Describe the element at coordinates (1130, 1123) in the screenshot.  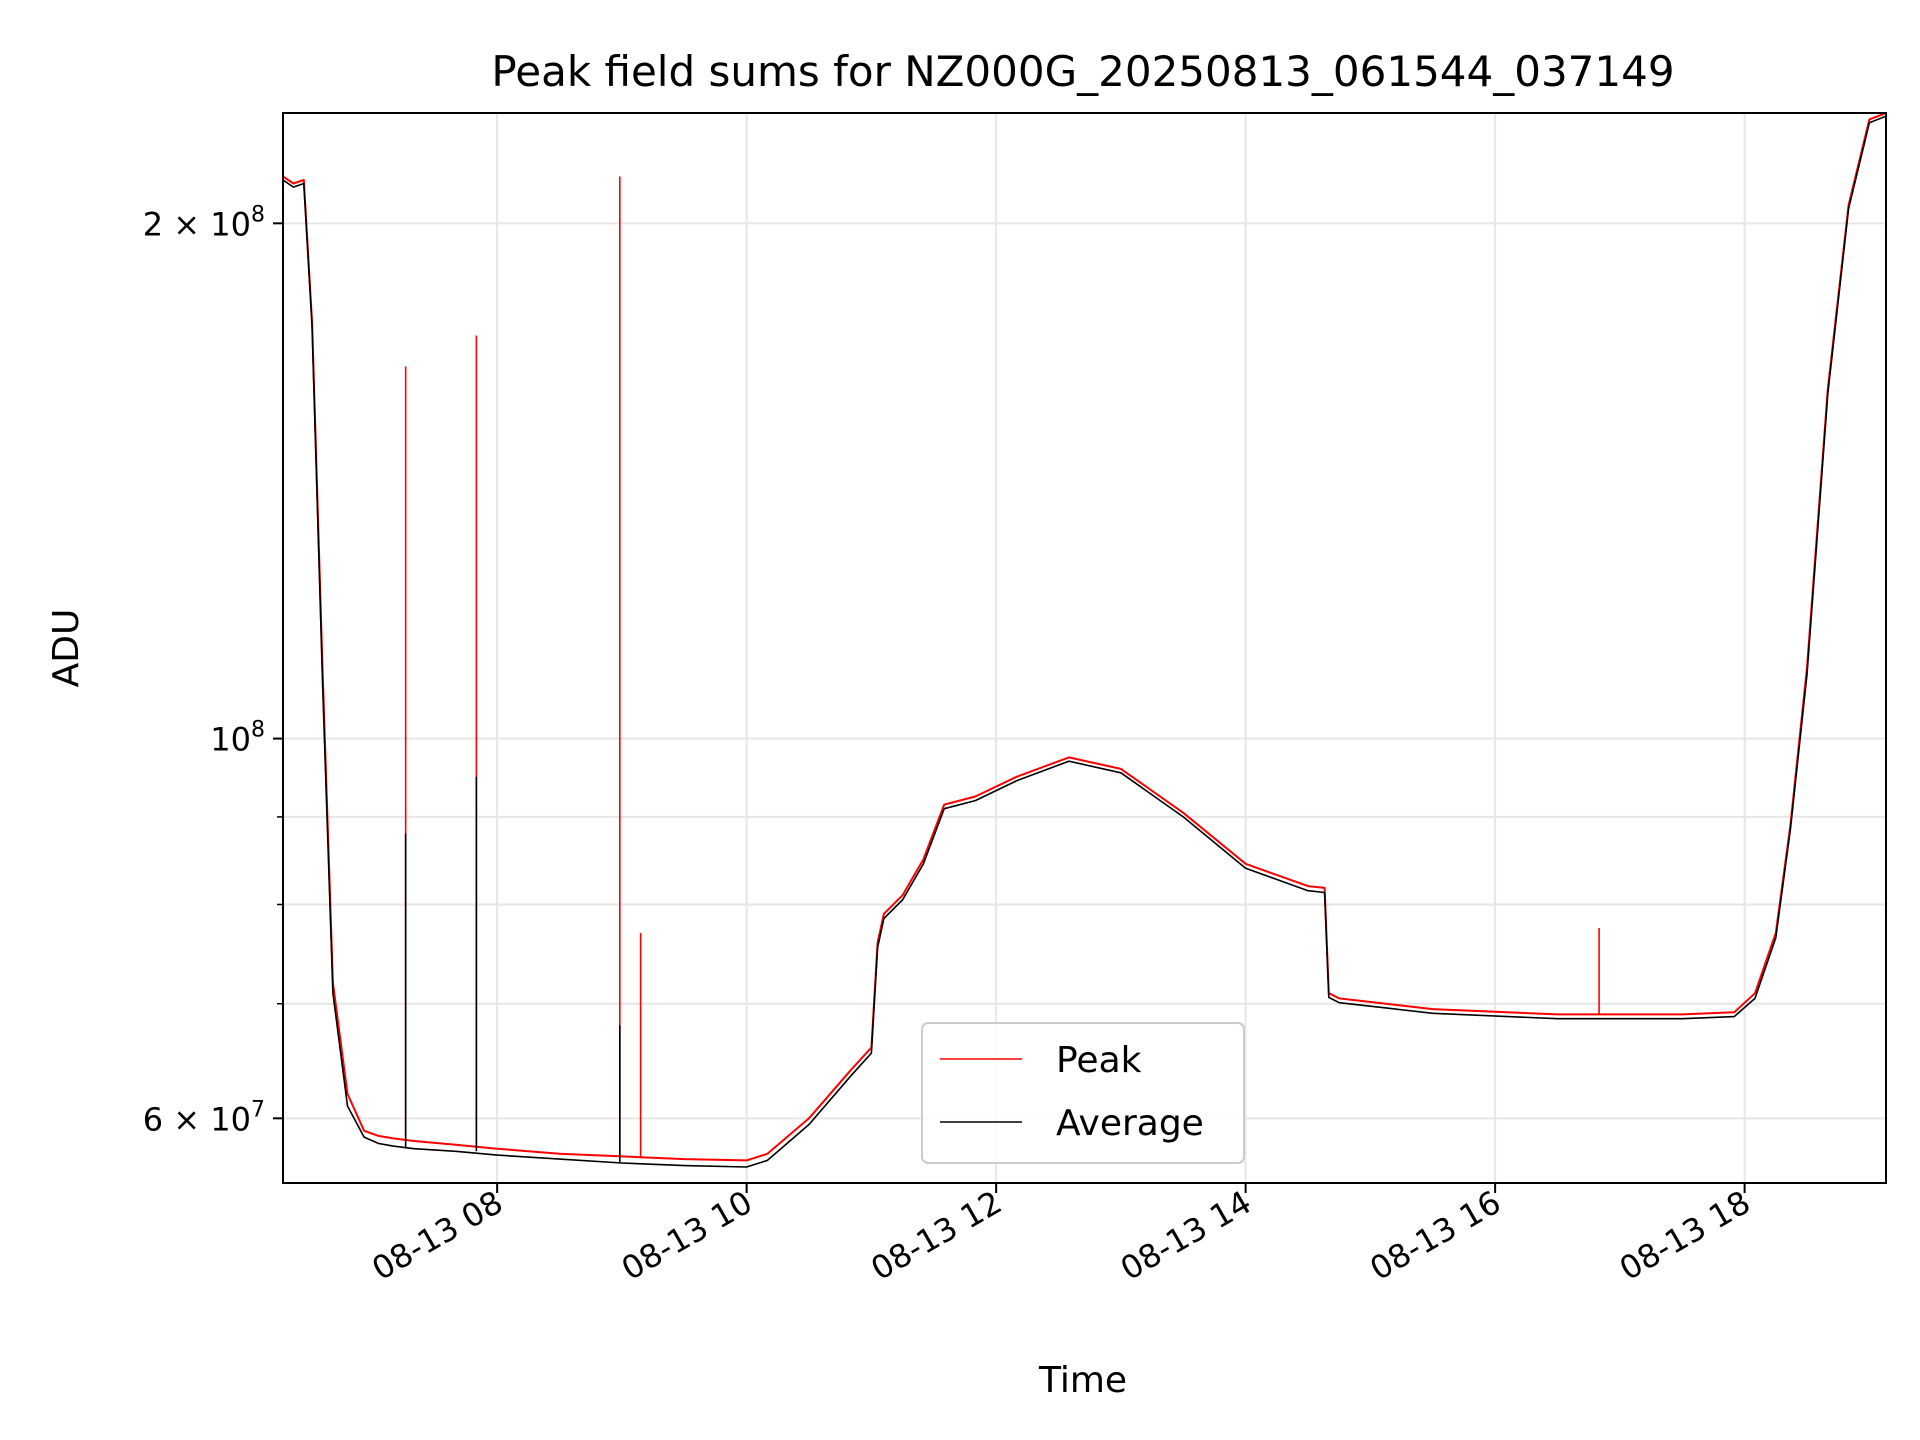
I see `legend-label-average: Average` at that location.